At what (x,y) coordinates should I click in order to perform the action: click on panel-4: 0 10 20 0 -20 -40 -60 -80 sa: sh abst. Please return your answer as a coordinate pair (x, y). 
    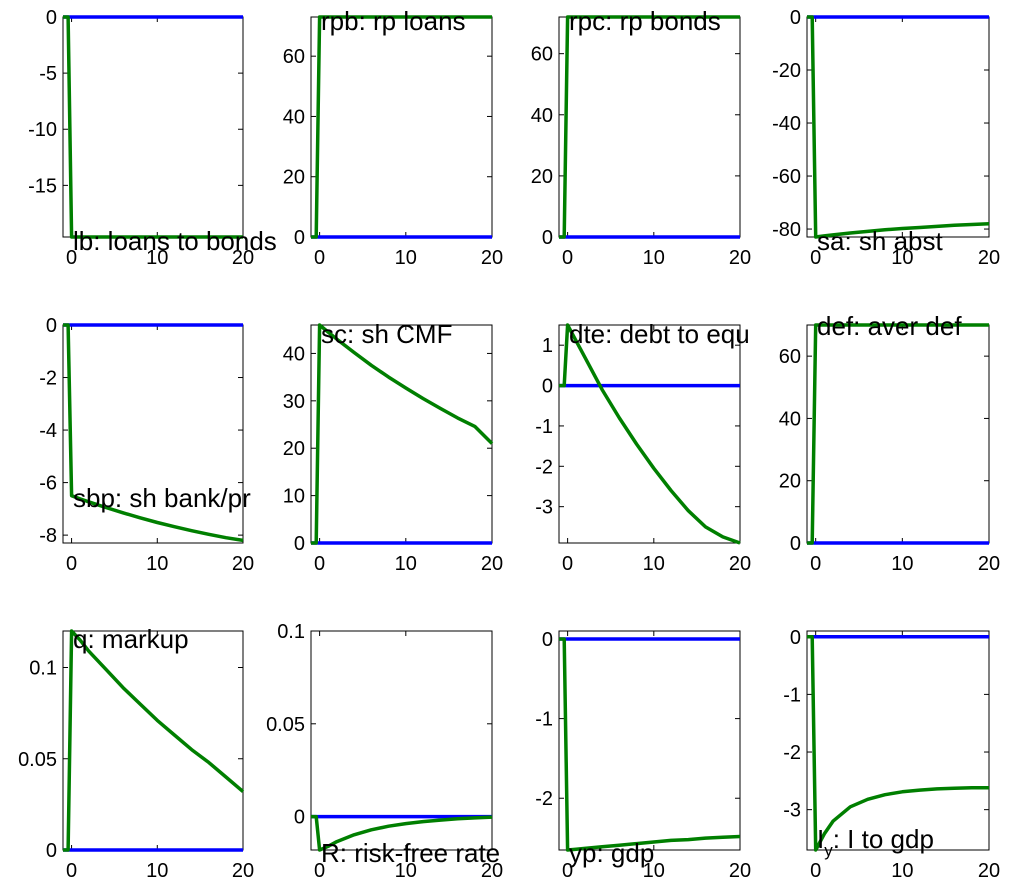
    Looking at the image, I should click on (886, 138).